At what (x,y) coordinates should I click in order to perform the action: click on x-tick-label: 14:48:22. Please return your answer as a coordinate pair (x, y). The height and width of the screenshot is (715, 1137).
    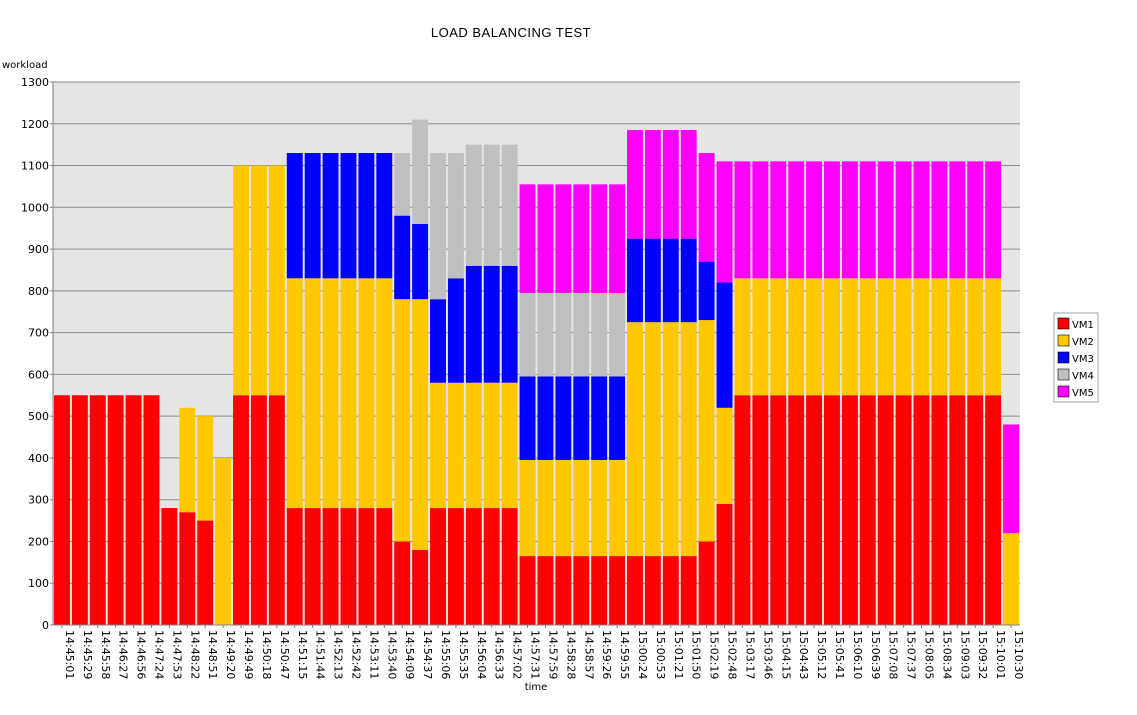
    Looking at the image, I should click on (194, 654).